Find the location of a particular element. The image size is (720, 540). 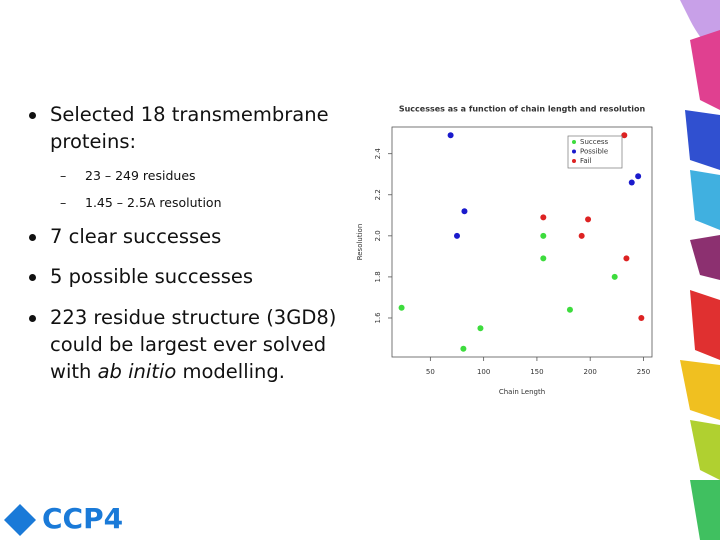

legend-box is located at coordinates (595, 152).